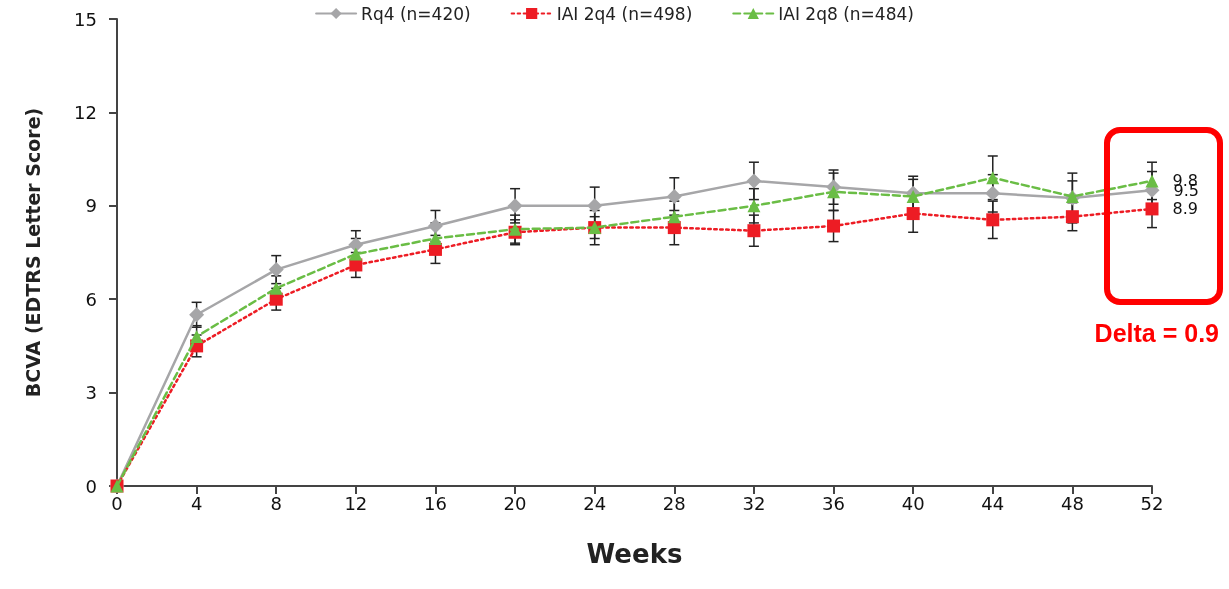 This screenshot has width=1229, height=589. I want to click on x-tick-label: 4, so click(196, 503).